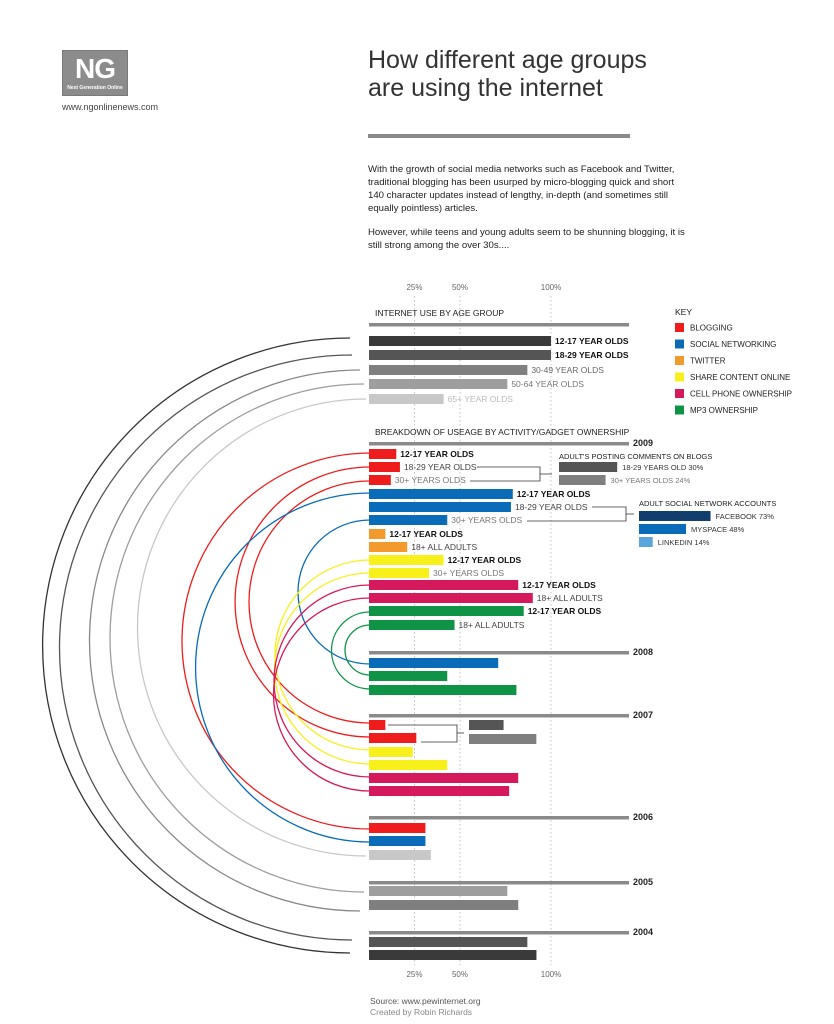  What do you see at coordinates (662, 467) in the screenshot?
I see `callout-blog-label-0: 18-29 YEARS OLD 30%` at bounding box center [662, 467].